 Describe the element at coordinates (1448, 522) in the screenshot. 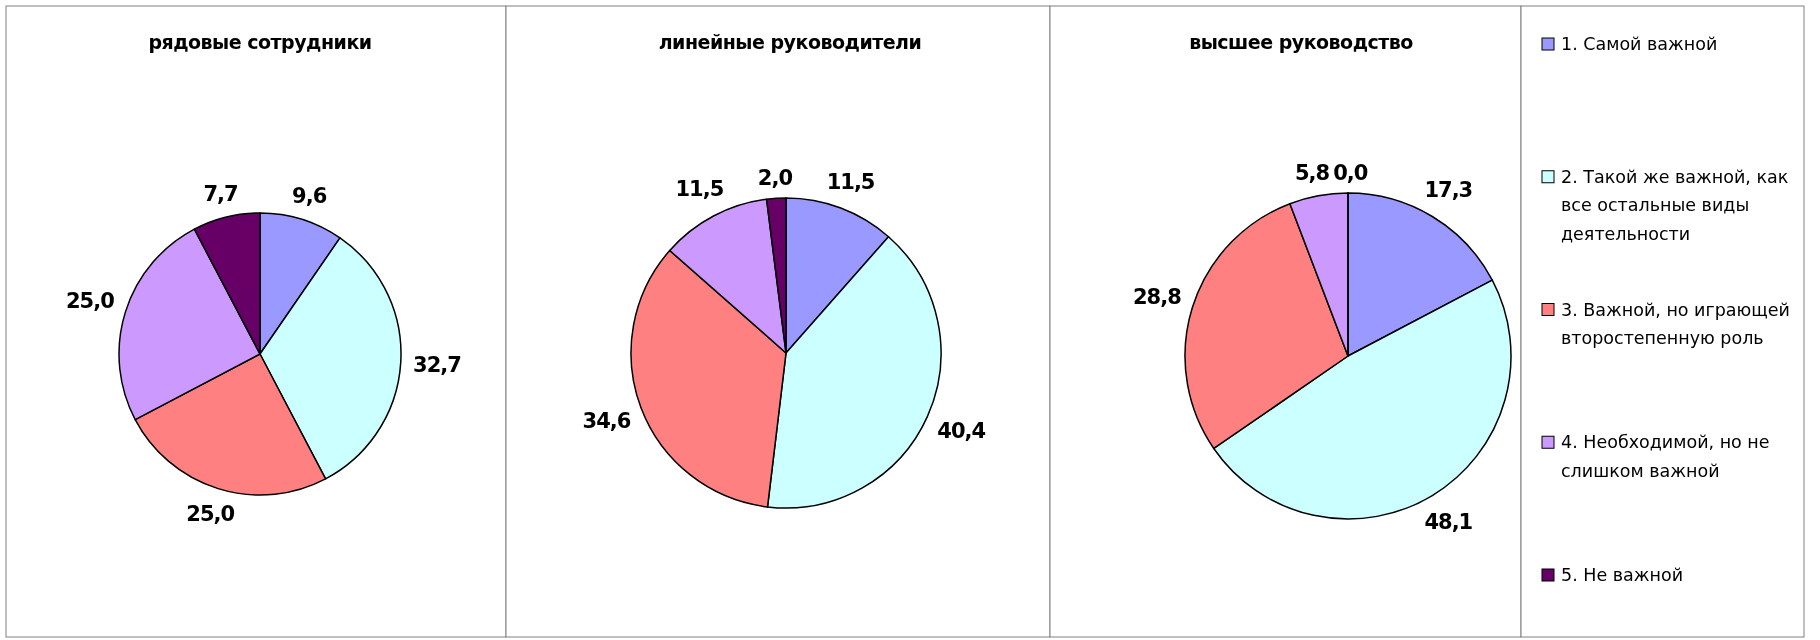

I see `data-label: 48,1` at that location.